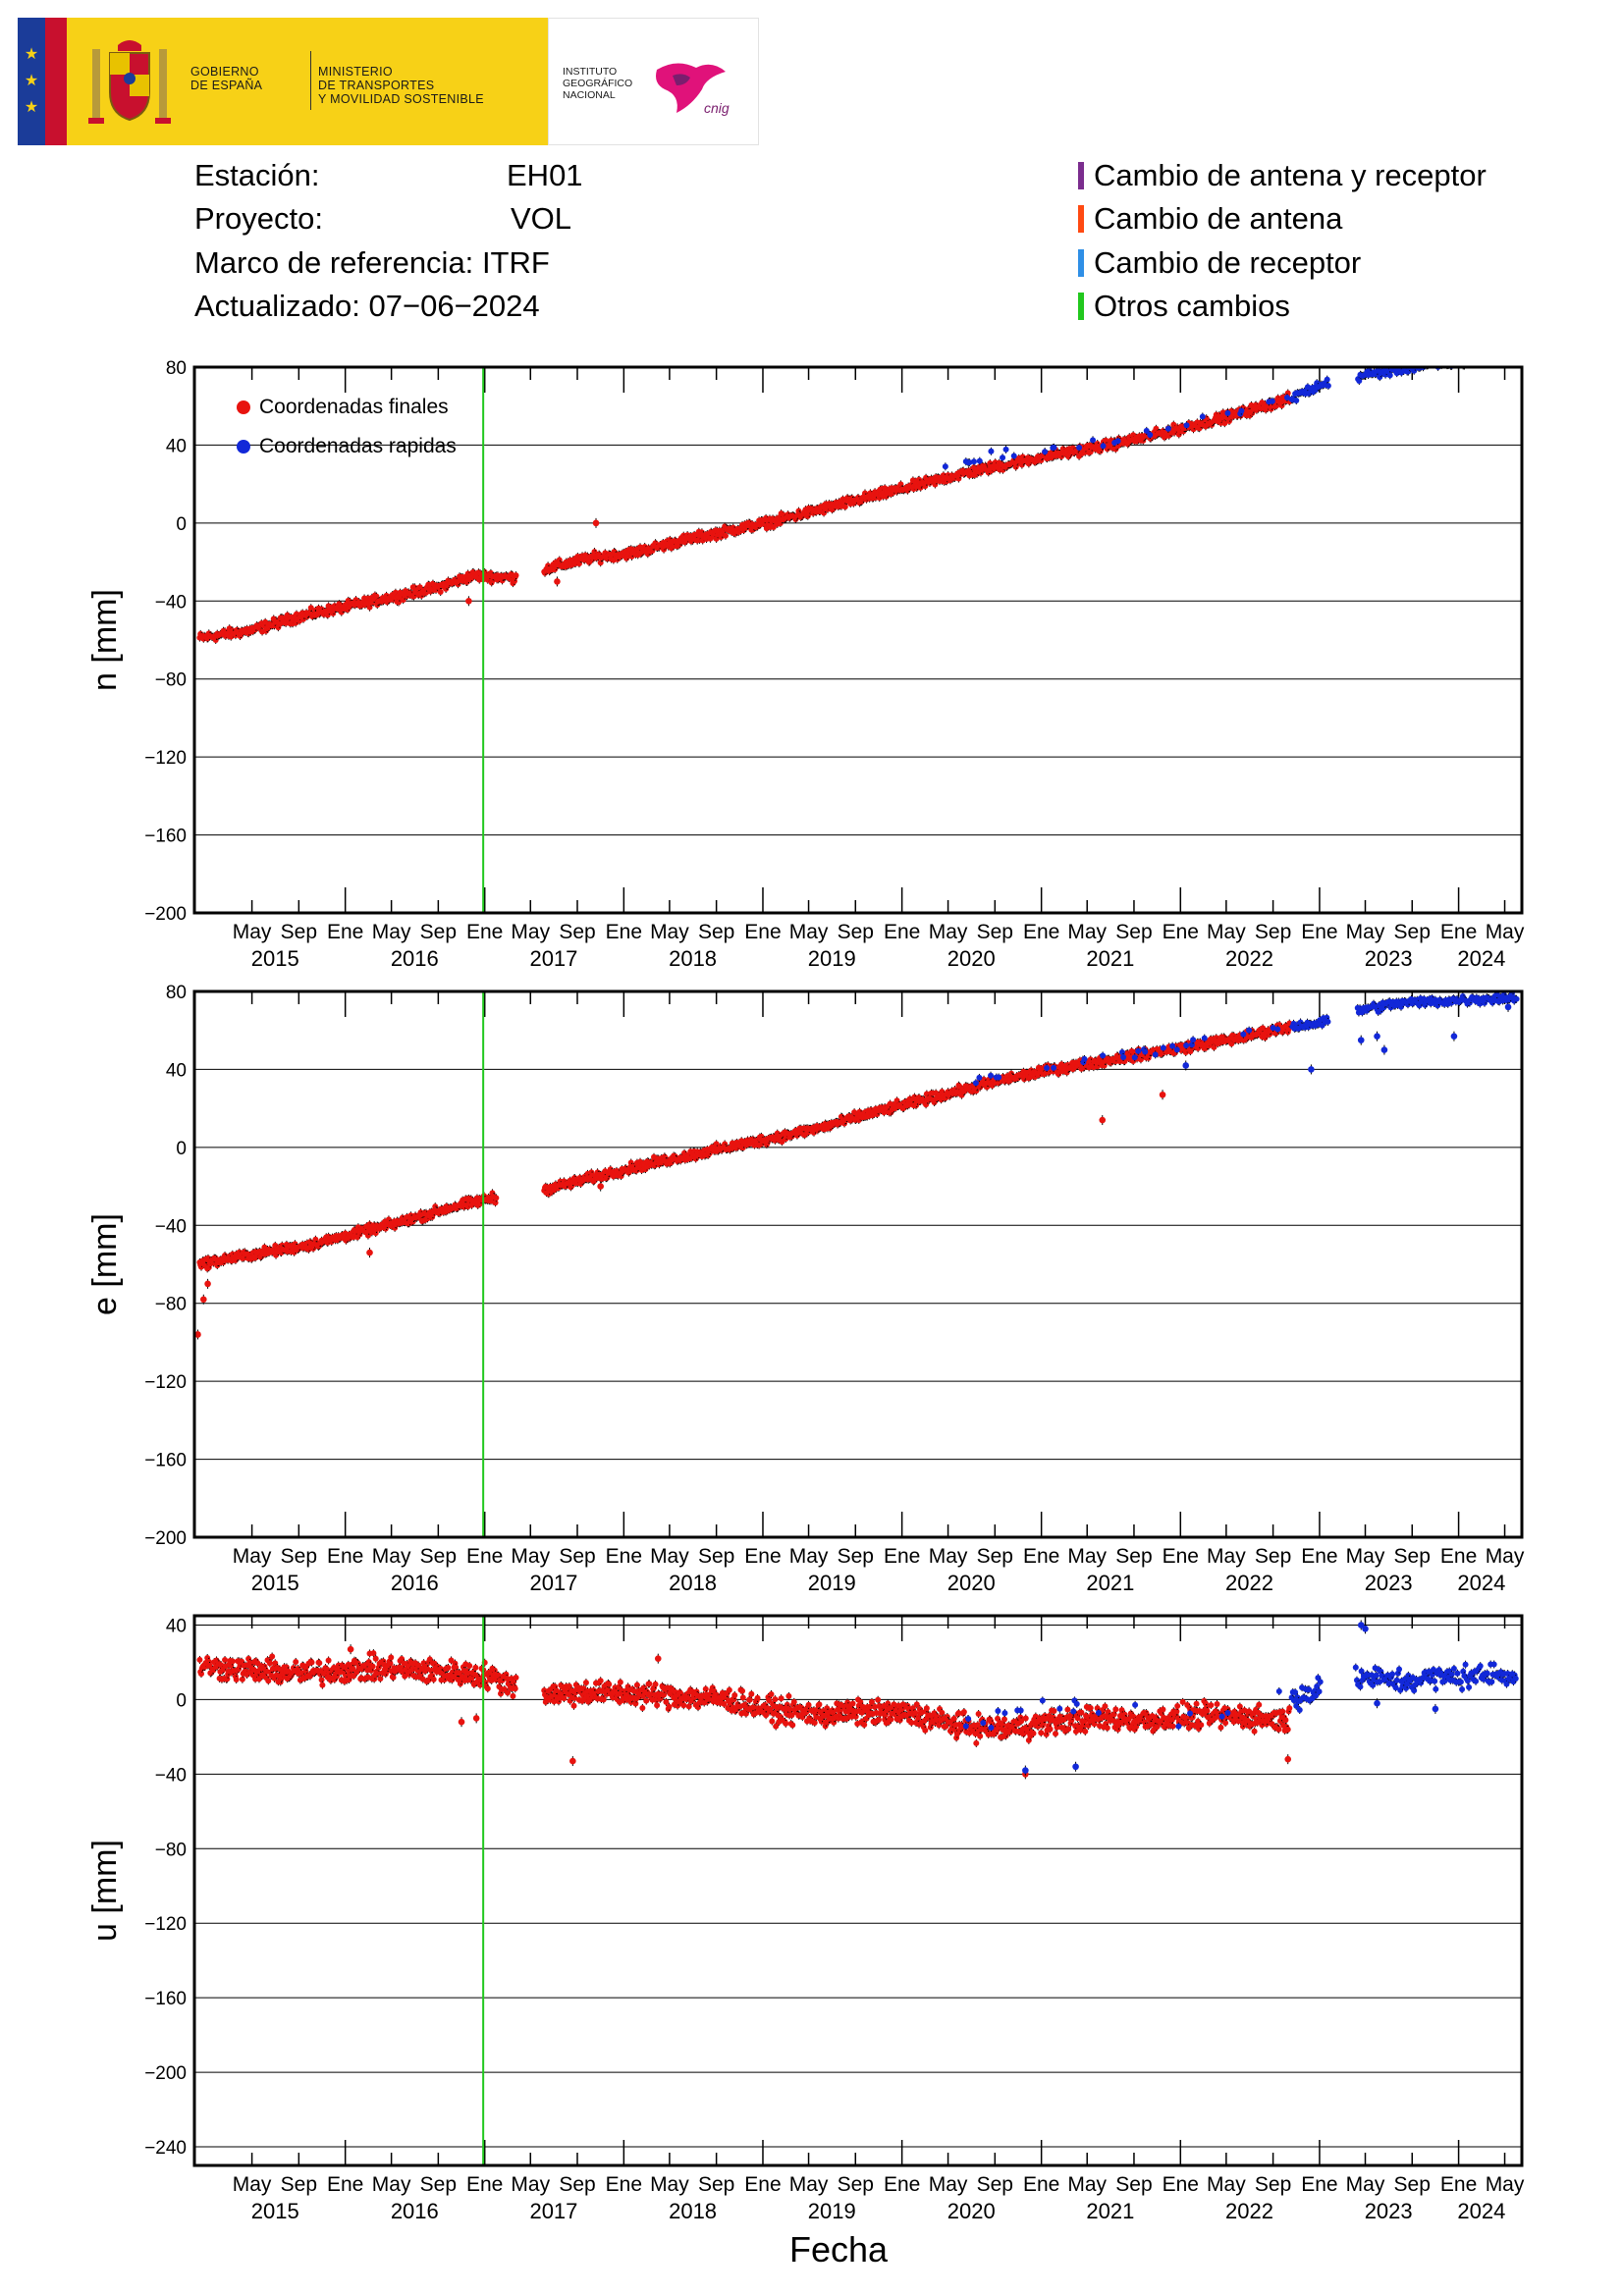  I want to click on series-final, so click(743, 1179).